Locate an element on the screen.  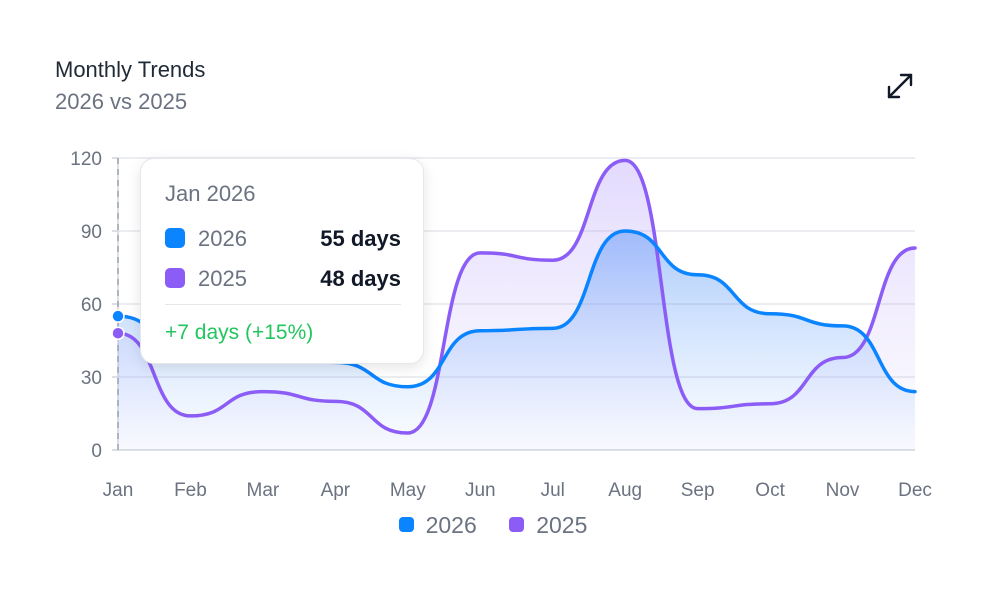
tooltip-label-2026: 2026 is located at coordinates (222, 238).